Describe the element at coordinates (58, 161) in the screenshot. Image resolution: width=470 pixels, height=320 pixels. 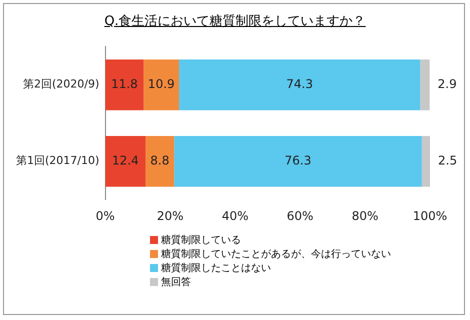
I see `y-tick-label: 第1回(2017/10)` at that location.